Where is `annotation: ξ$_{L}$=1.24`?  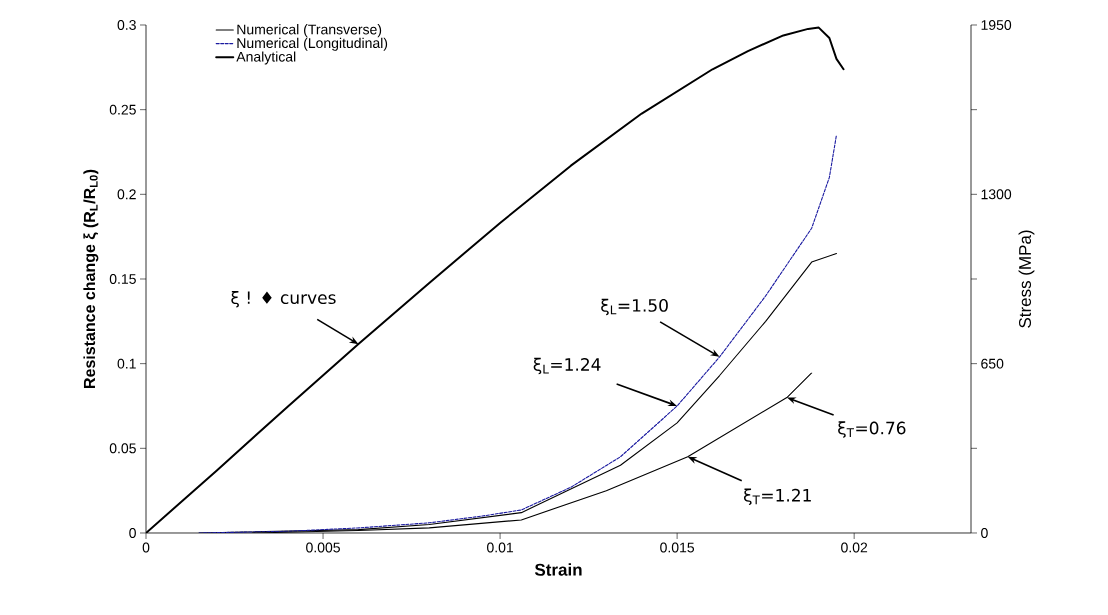 annotation: ξ$_{L}$=1.24 is located at coordinates (567, 366).